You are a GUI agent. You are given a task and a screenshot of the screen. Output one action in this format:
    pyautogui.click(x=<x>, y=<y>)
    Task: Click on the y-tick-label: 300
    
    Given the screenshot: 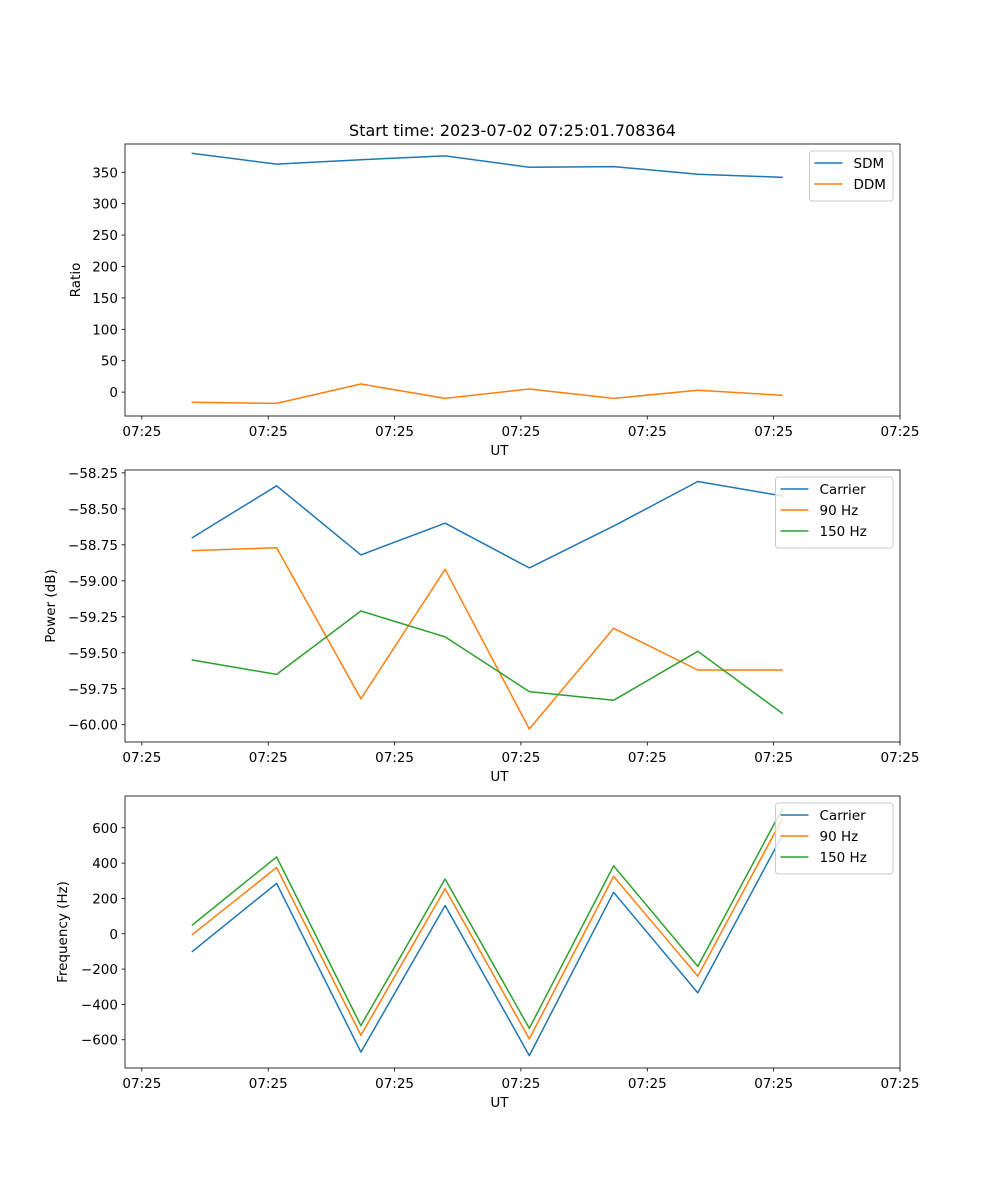 What is the action you would take?
    pyautogui.click(x=105, y=205)
    